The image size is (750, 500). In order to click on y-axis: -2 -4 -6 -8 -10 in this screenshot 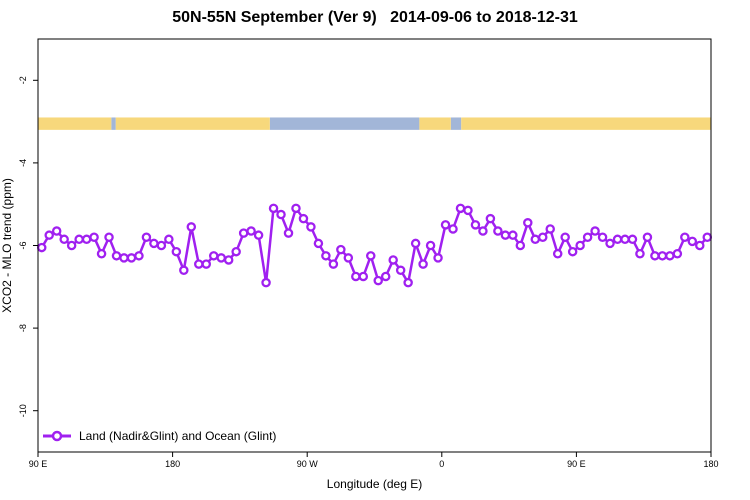, I will do `click(28, 246)`.